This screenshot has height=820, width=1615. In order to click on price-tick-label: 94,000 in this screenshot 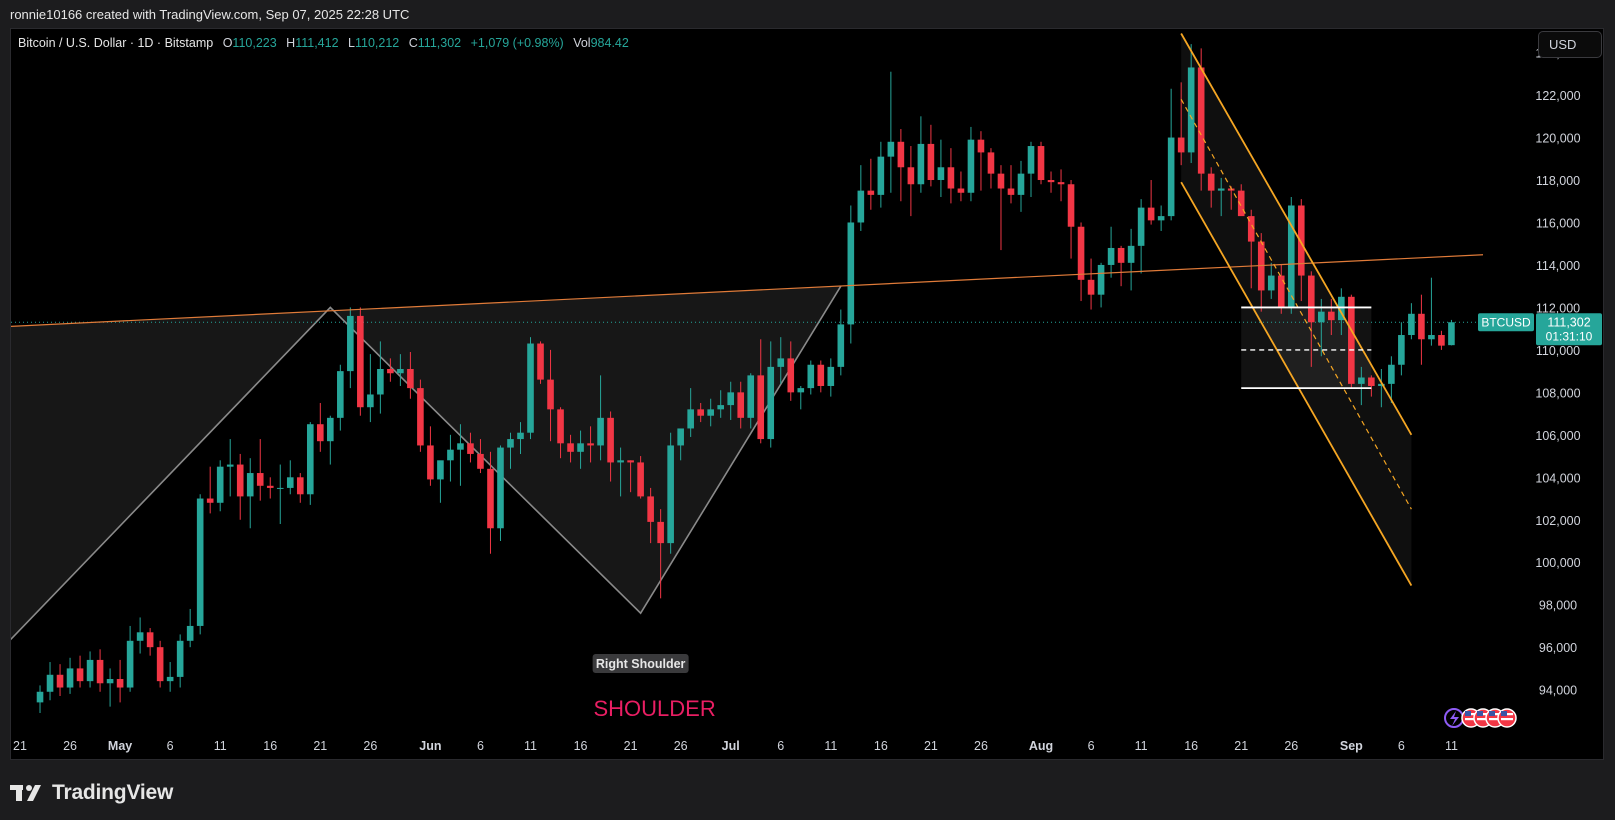, I will do `click(1558, 691)`.